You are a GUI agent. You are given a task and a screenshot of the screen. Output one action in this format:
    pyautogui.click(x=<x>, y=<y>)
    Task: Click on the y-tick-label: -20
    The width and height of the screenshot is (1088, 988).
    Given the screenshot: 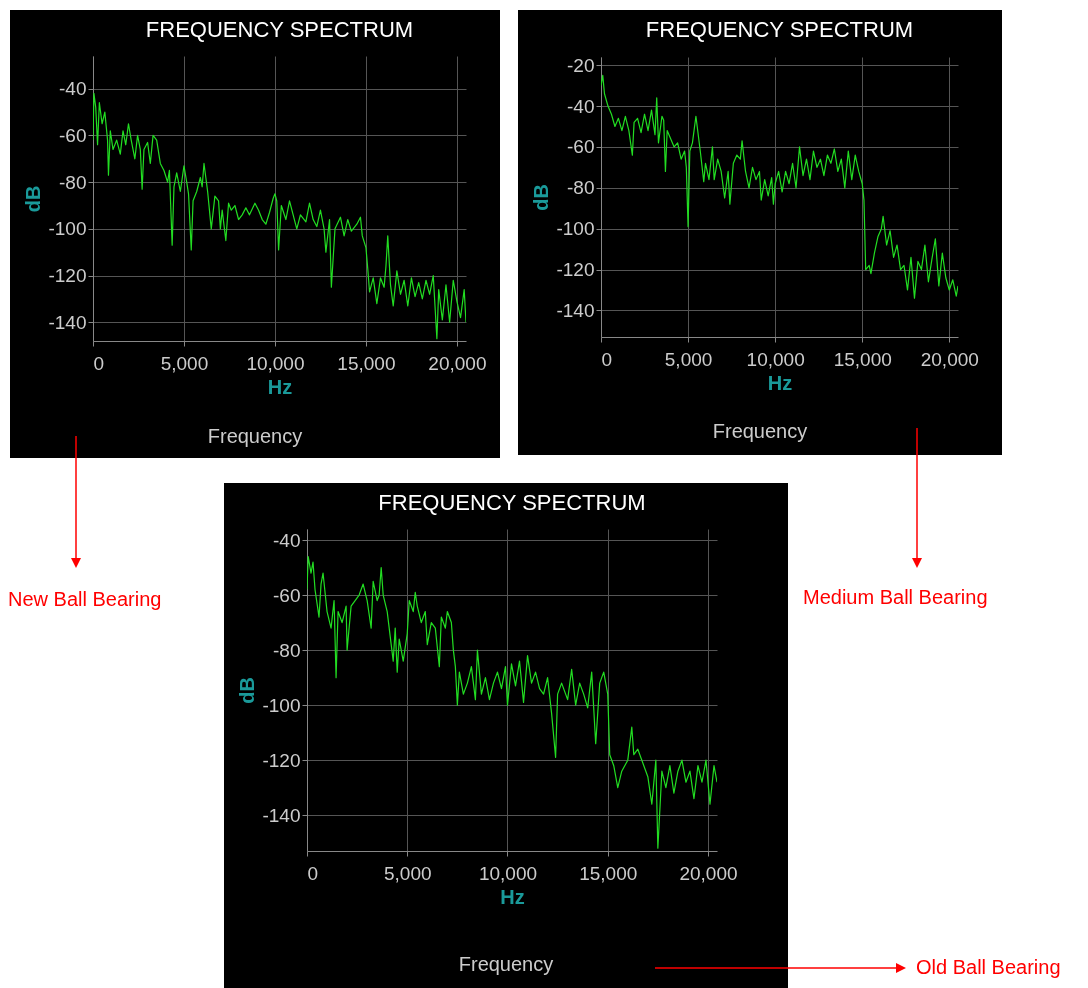 What is the action you would take?
    pyautogui.click(x=581, y=65)
    